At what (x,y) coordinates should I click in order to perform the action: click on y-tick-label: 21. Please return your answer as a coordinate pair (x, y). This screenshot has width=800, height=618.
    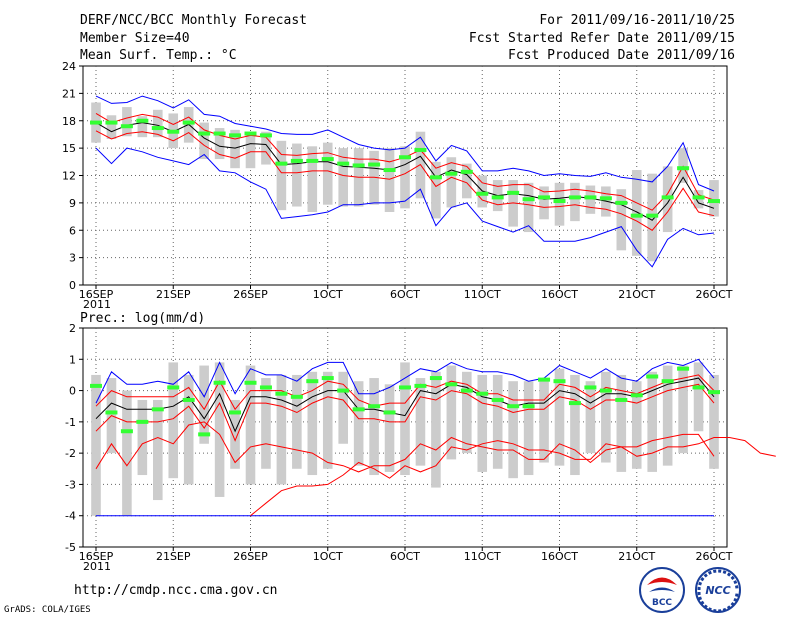
    Looking at the image, I should click on (69, 93).